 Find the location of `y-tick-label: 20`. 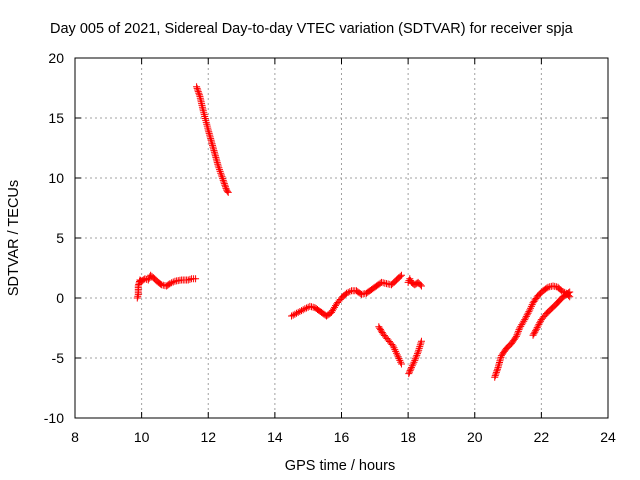

y-tick-label: 20 is located at coordinates (56, 58).